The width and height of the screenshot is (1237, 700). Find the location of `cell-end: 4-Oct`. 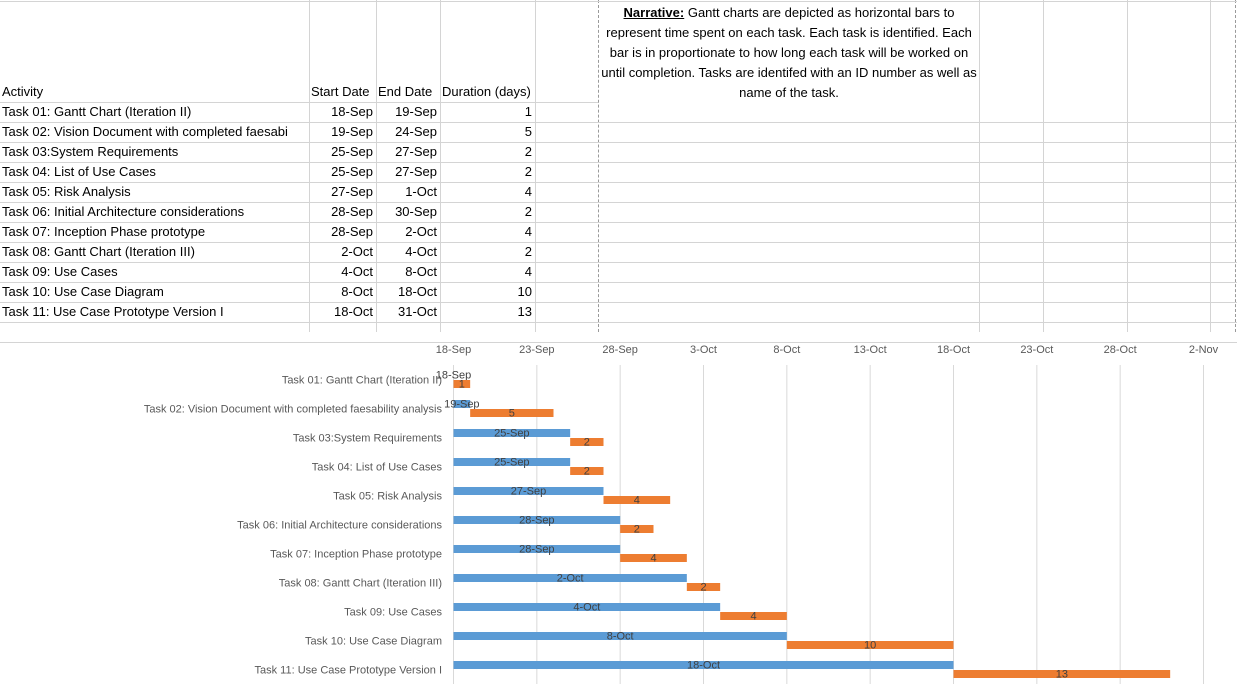

cell-end: 4-Oct is located at coordinates (421, 251).